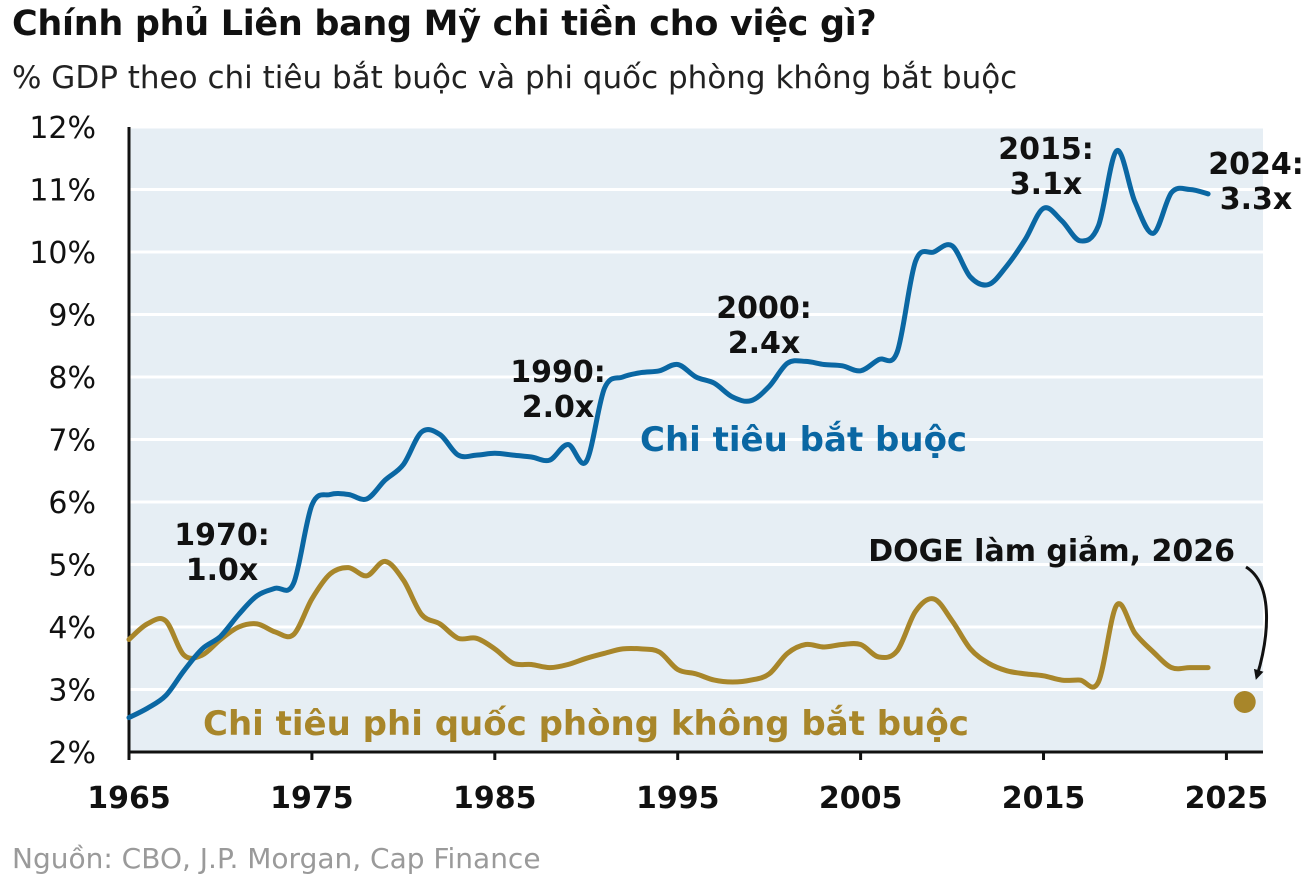  Describe the element at coordinates (495, 798) in the screenshot. I see `x-tick-label: 1985` at that location.